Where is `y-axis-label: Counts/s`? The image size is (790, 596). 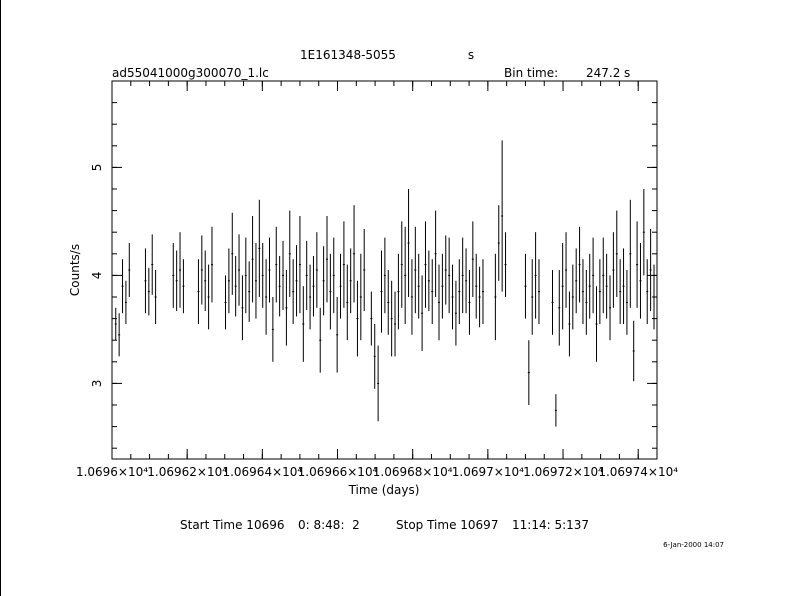 y-axis-label: Counts/s is located at coordinates (75, 270).